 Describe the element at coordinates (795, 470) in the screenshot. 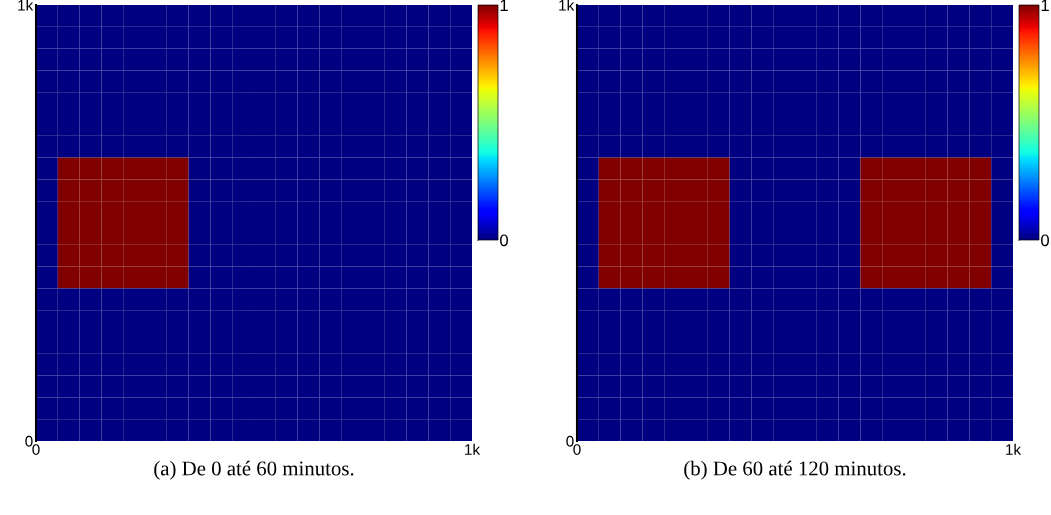

I see `x-axis-title: (b) De 60 até 120 minutos.` at that location.